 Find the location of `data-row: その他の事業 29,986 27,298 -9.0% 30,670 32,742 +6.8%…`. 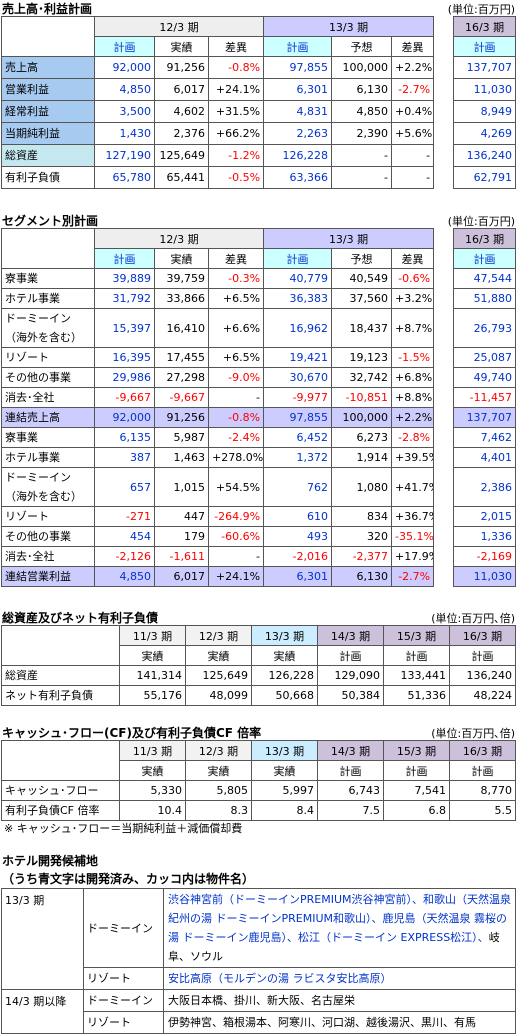

data-row: その他の事業 29,986 27,298 -9.0% 30,670 32,742 +6.8%… is located at coordinates (259, 377).